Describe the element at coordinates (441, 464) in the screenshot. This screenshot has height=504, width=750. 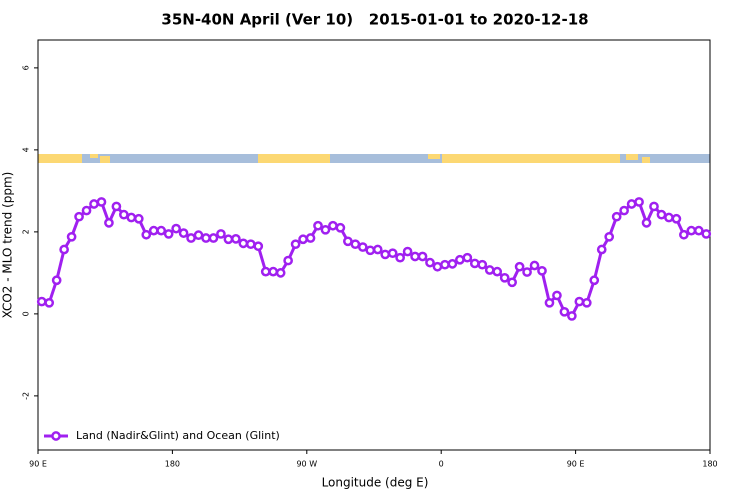
I see `x-tick-label: 0` at that location.